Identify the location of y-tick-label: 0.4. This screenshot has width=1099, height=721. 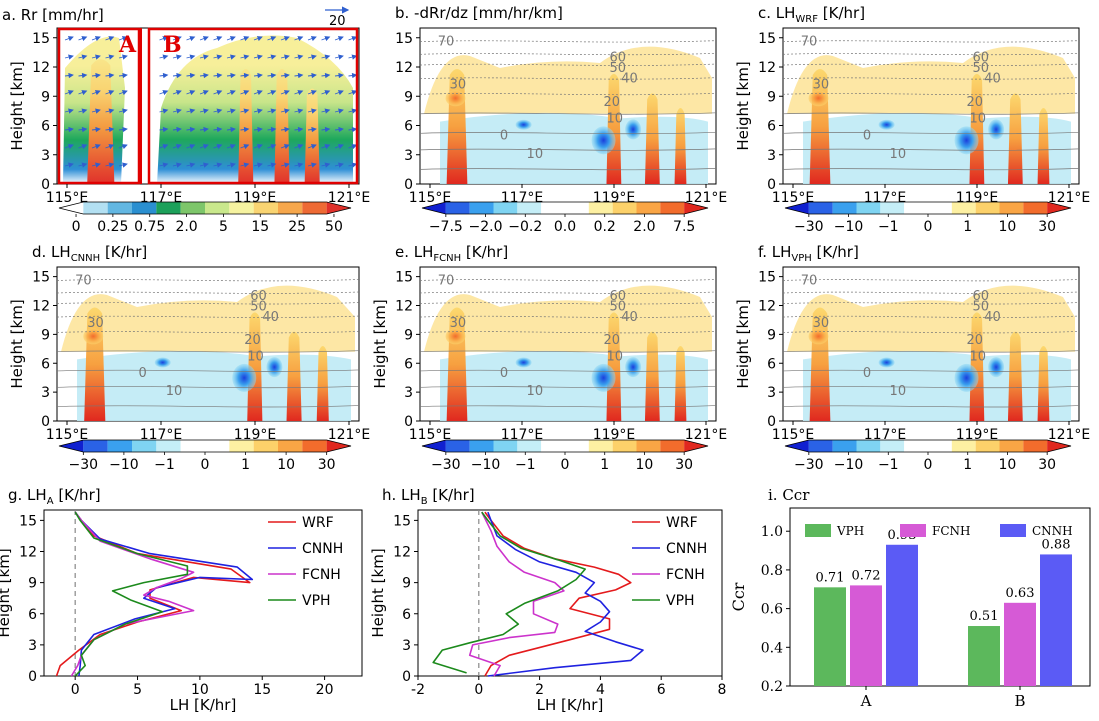
(772, 648).